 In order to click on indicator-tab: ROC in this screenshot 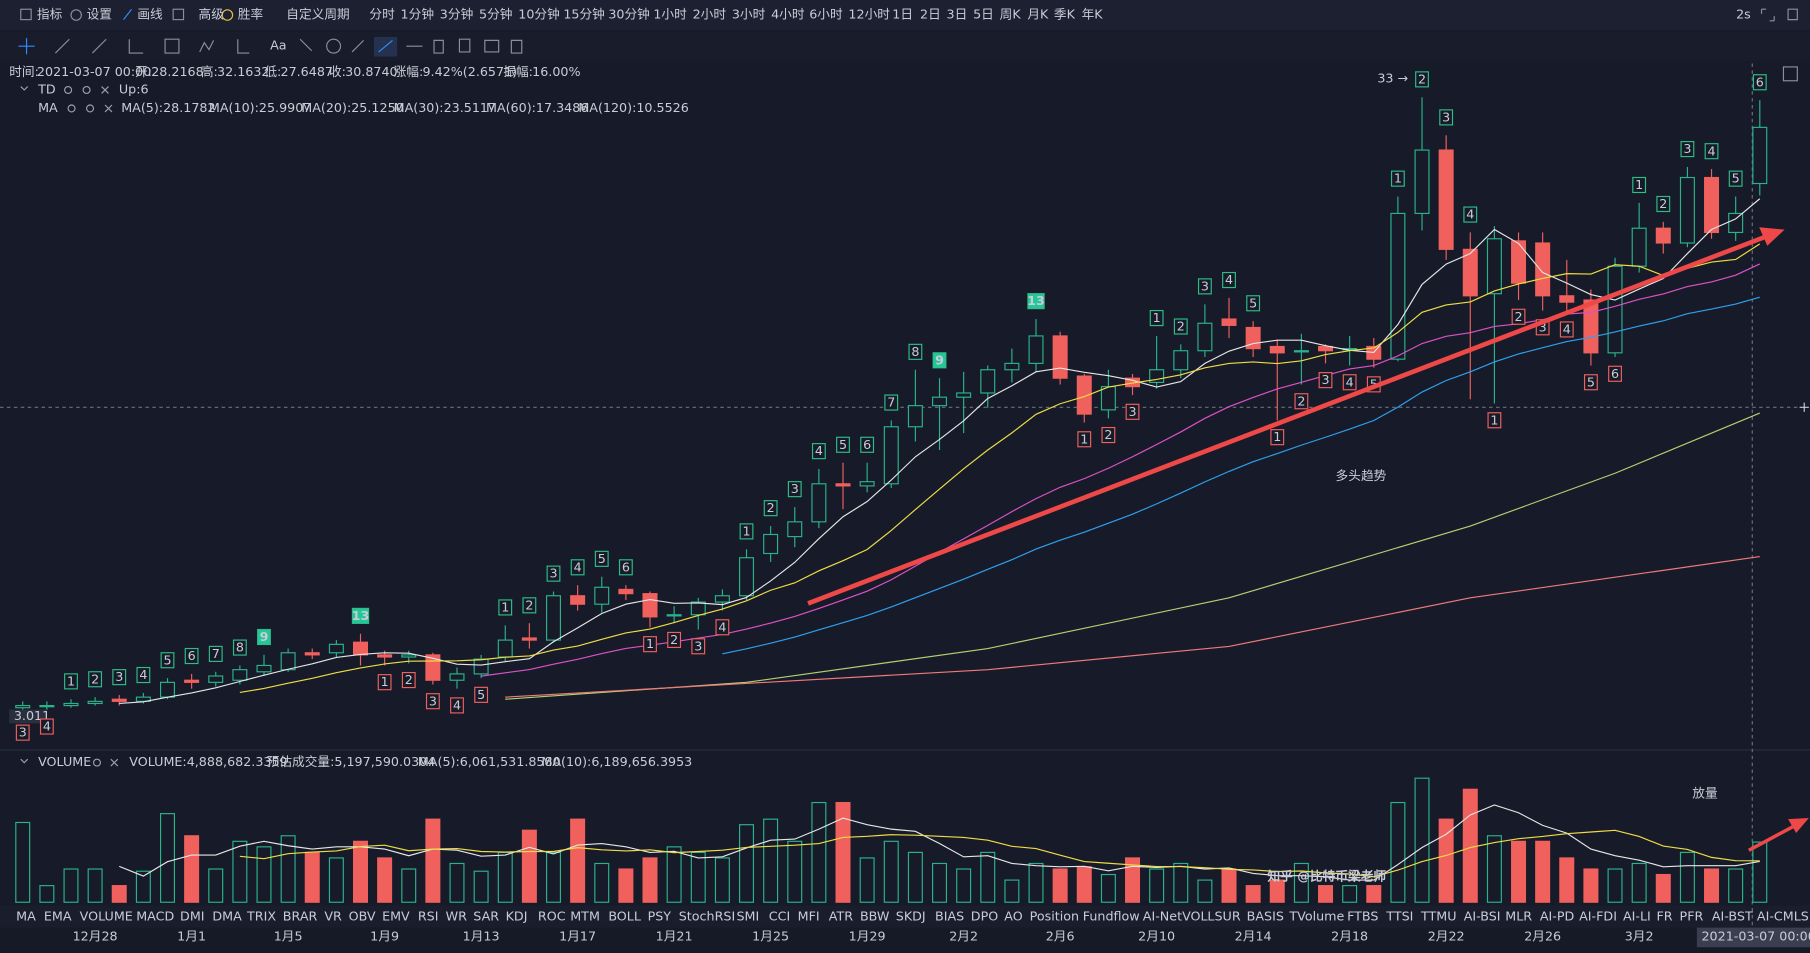, I will do `click(552, 916)`.